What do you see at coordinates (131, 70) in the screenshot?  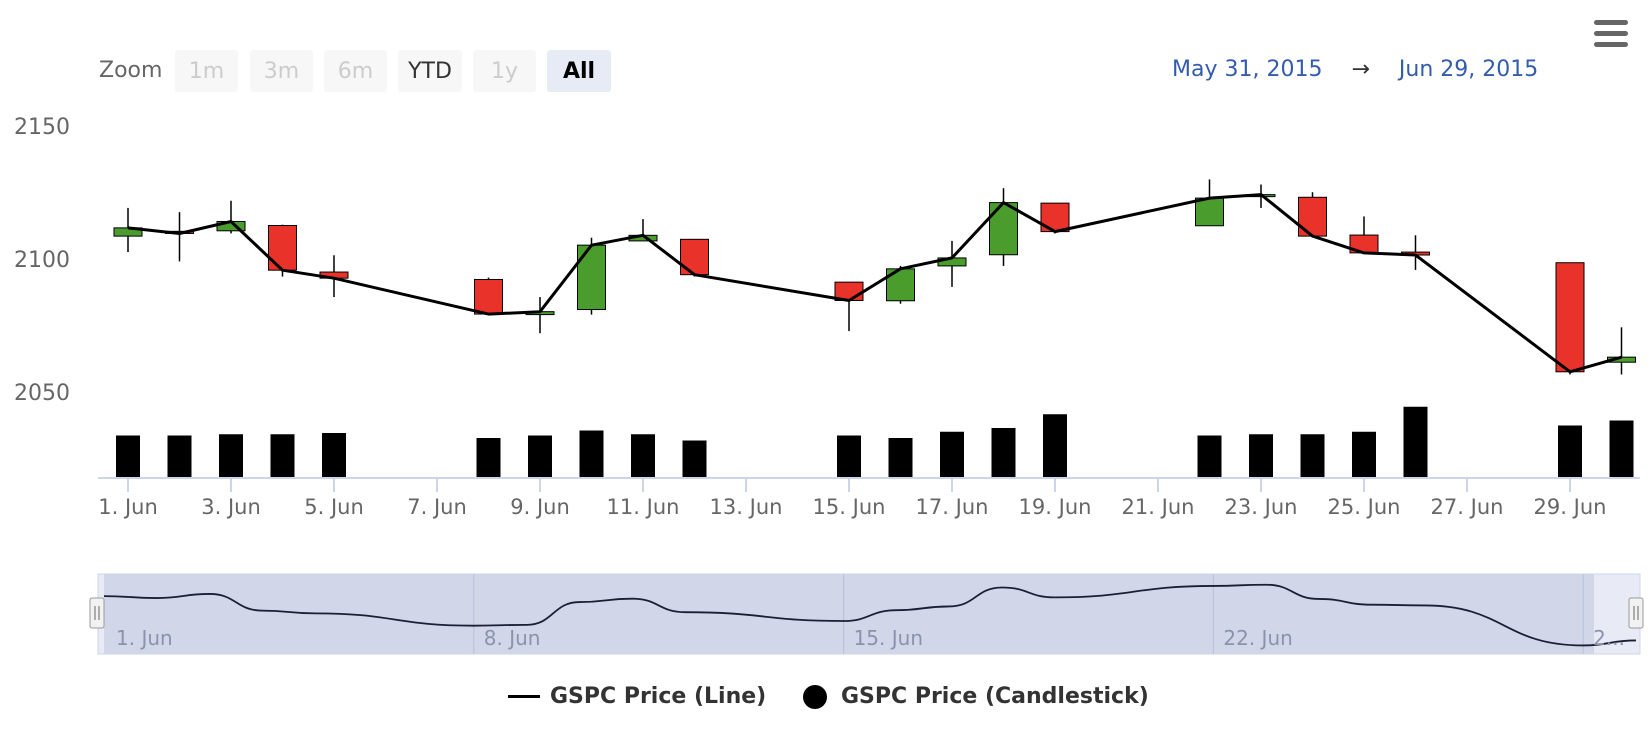 I see `zoom-label: Zoom` at bounding box center [131, 70].